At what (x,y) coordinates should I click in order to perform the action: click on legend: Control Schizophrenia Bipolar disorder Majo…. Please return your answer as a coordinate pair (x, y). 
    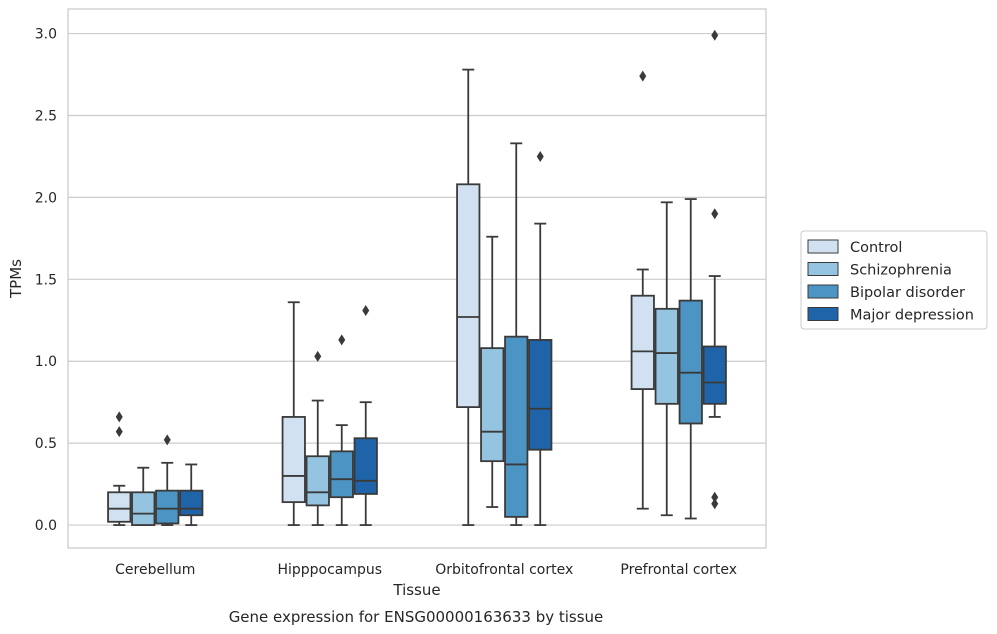
    Looking at the image, I should click on (894, 280).